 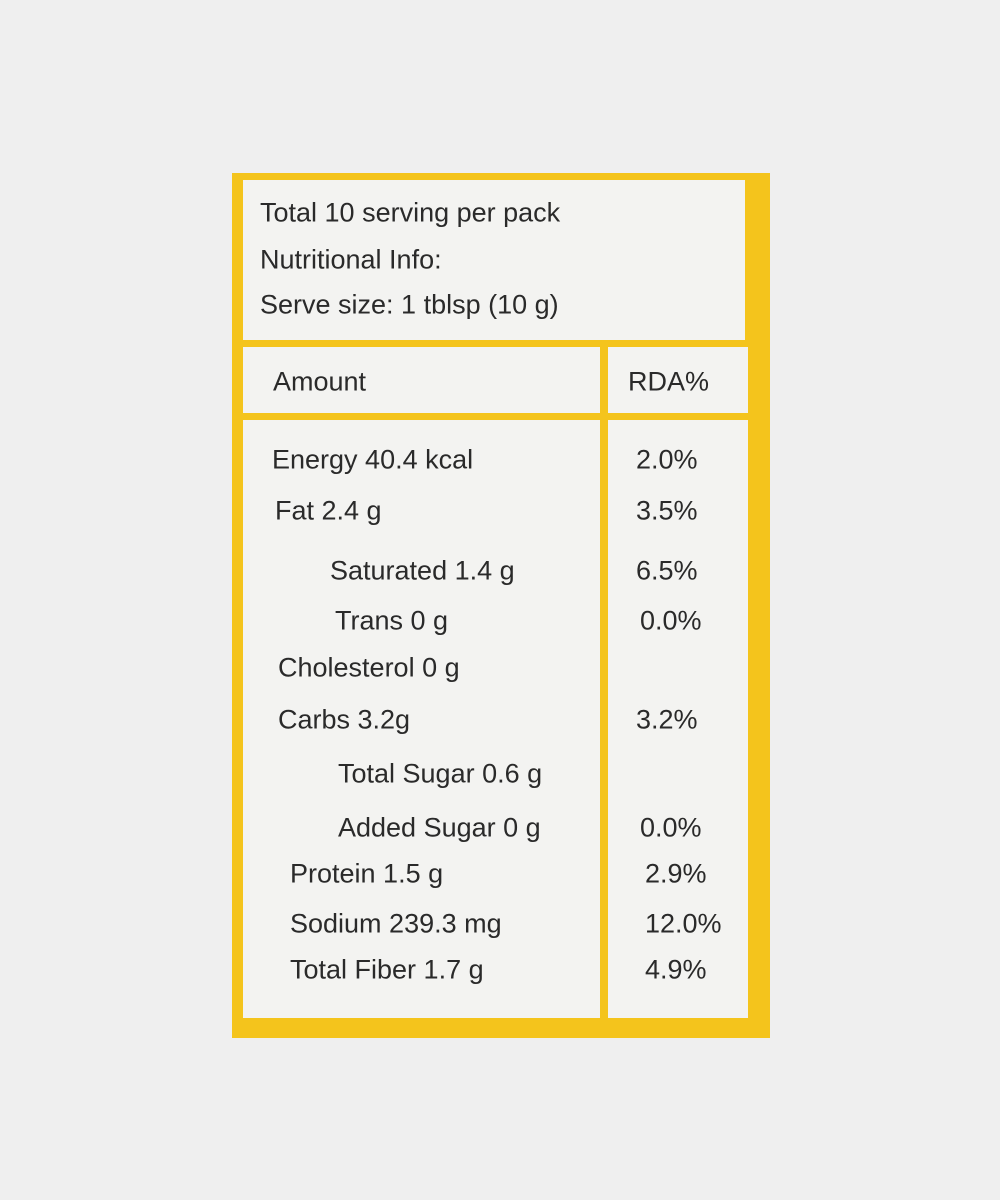 What do you see at coordinates (667, 570) in the screenshot?
I see `rda-value: 6.5%` at bounding box center [667, 570].